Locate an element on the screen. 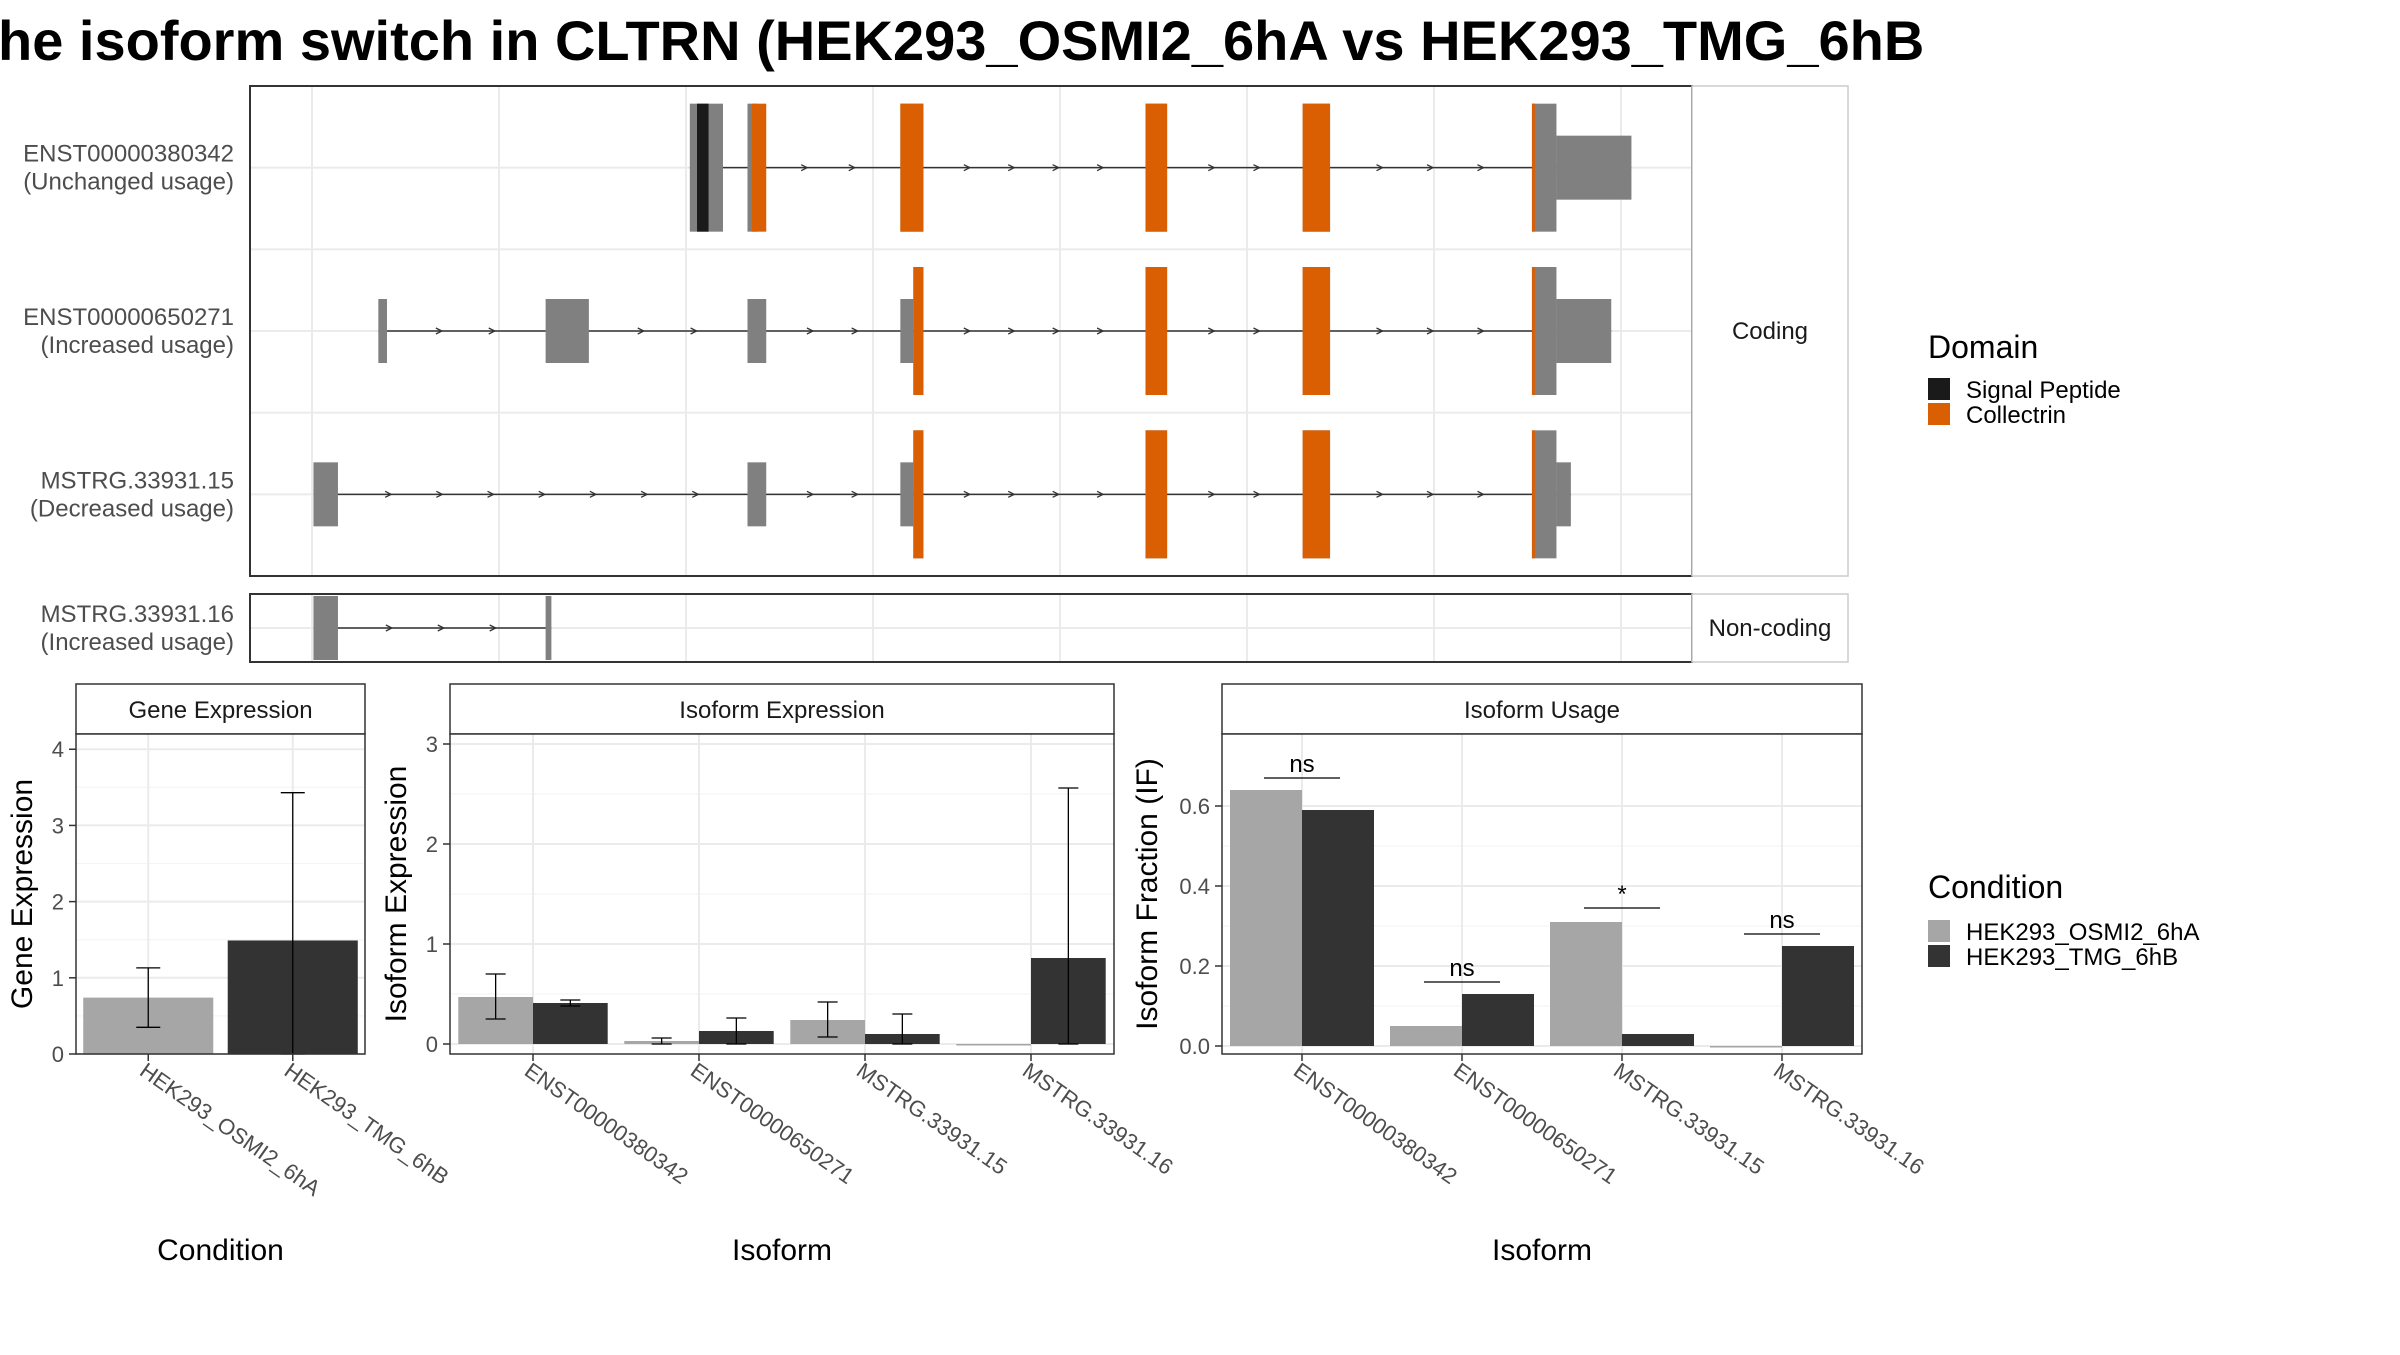 This screenshot has width=2400, height=1355. isoform-label-id: MSTRG.33931.15 is located at coordinates (137, 480).